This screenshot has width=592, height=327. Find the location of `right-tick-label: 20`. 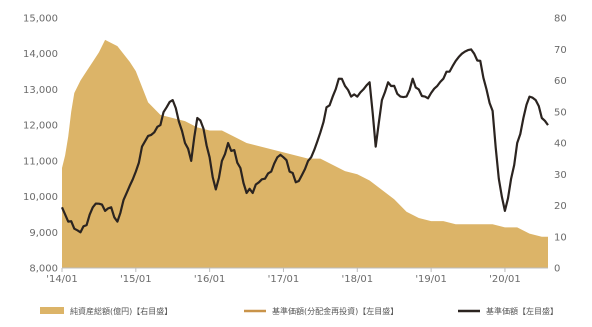

right-tick-label: 20 is located at coordinates (560, 206).